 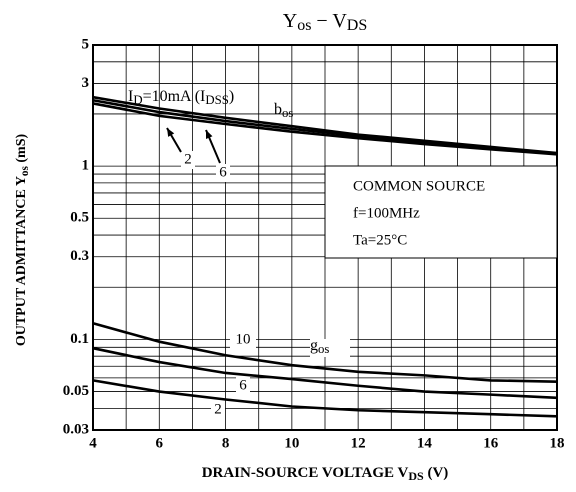 I want to click on x-axis-label: DRAIN-SOURCE VOLTAGE VDS (V), so click(x=325, y=474).